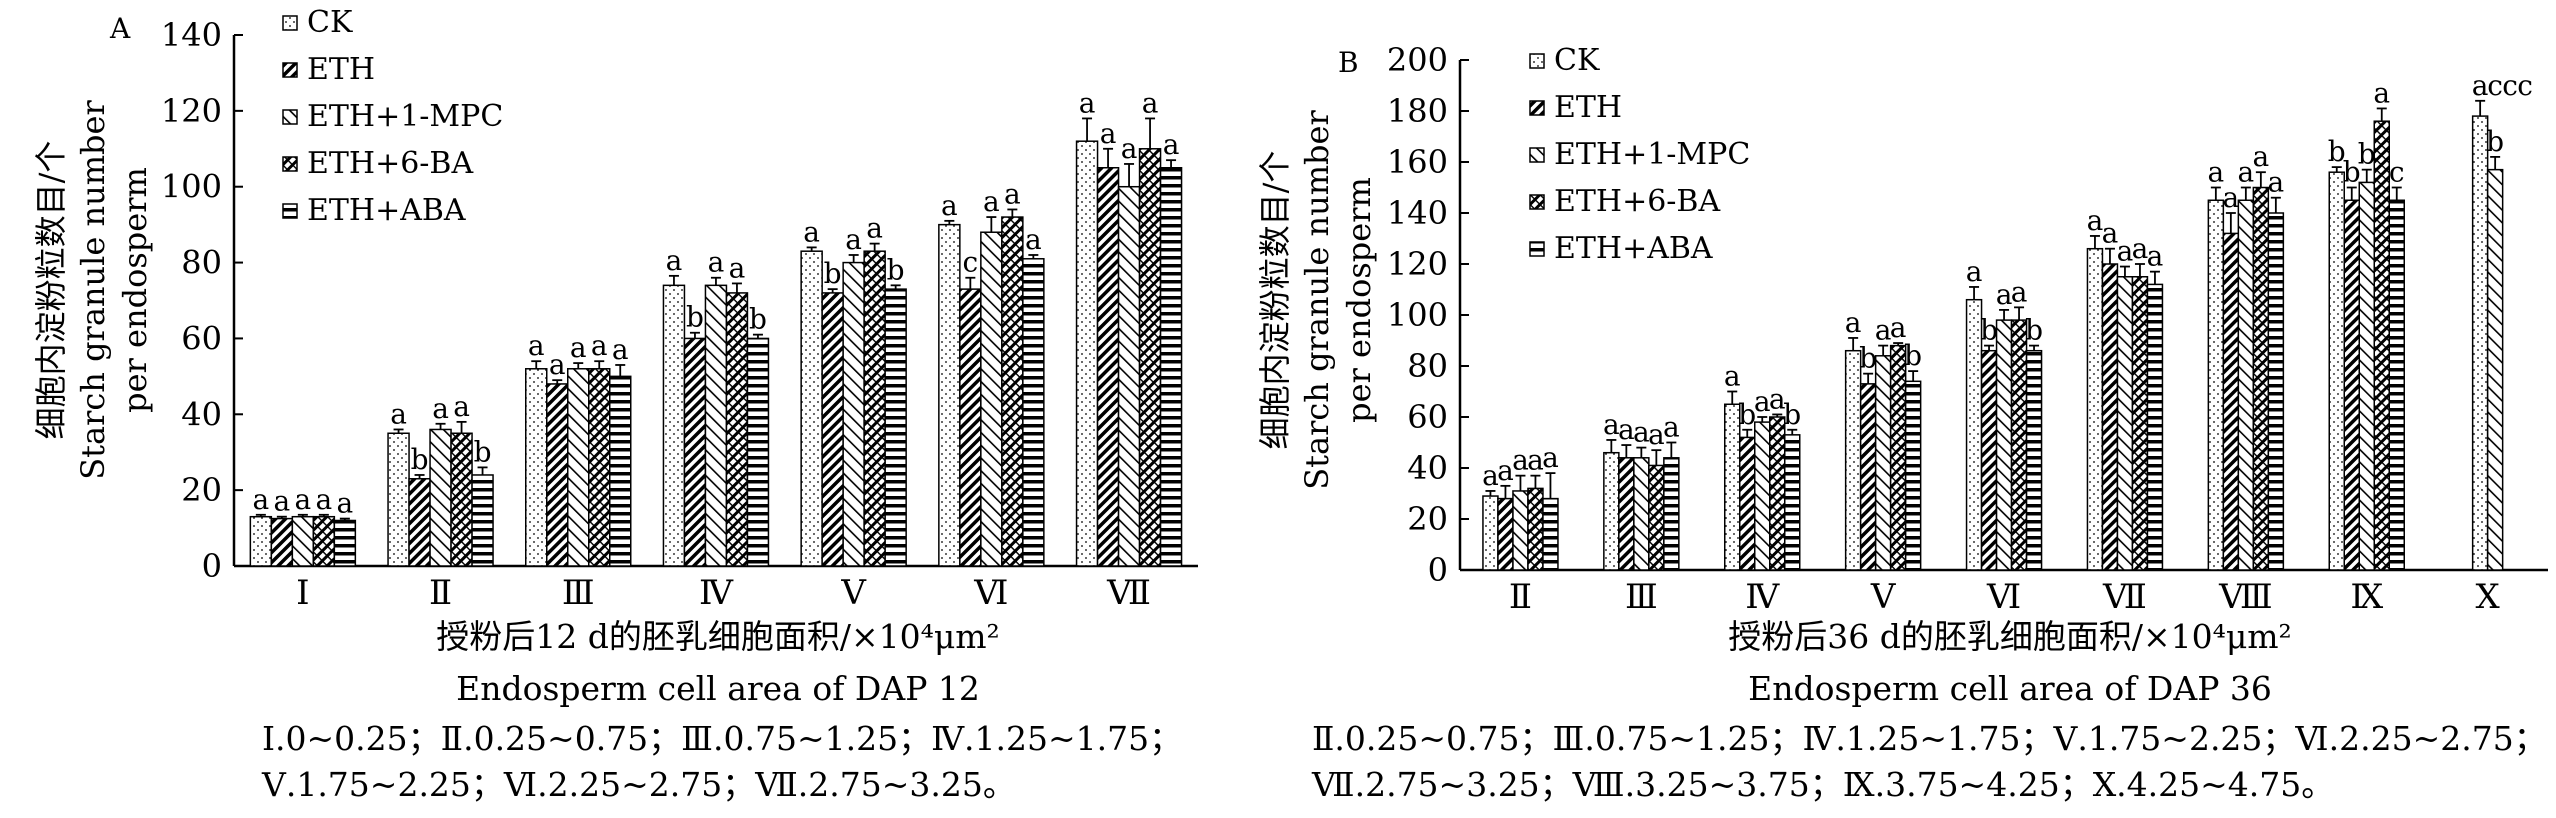 The height and width of the screenshot is (818, 2556). Describe the element at coordinates (718, 636) in the screenshot. I see `xlabel-cn: 授粉后12 d的胚乳细胞面积/×10⁴μm²` at that location.